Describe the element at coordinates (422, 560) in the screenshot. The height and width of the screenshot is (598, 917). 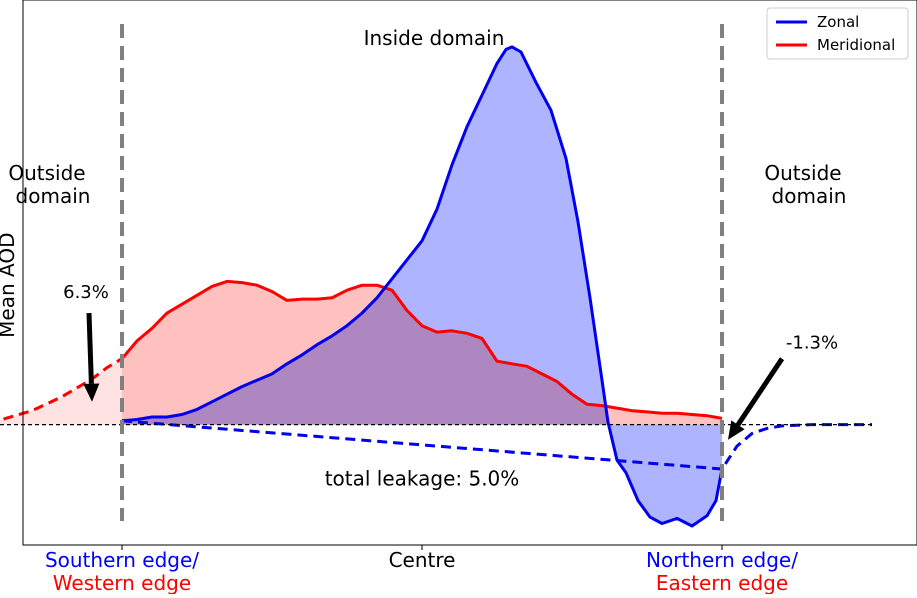
I see `x-tick-label-1-line1: Centre` at that location.